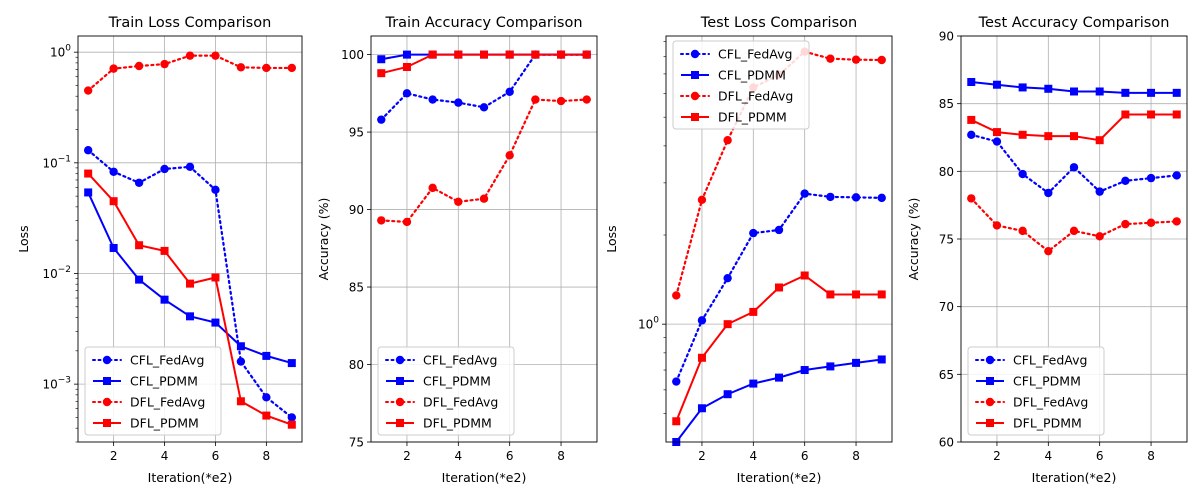 Image resolution: width=1200 pixels, height=500 pixels. I want to click on chart-title: Test Accuracy Comparison, so click(1074, 23).